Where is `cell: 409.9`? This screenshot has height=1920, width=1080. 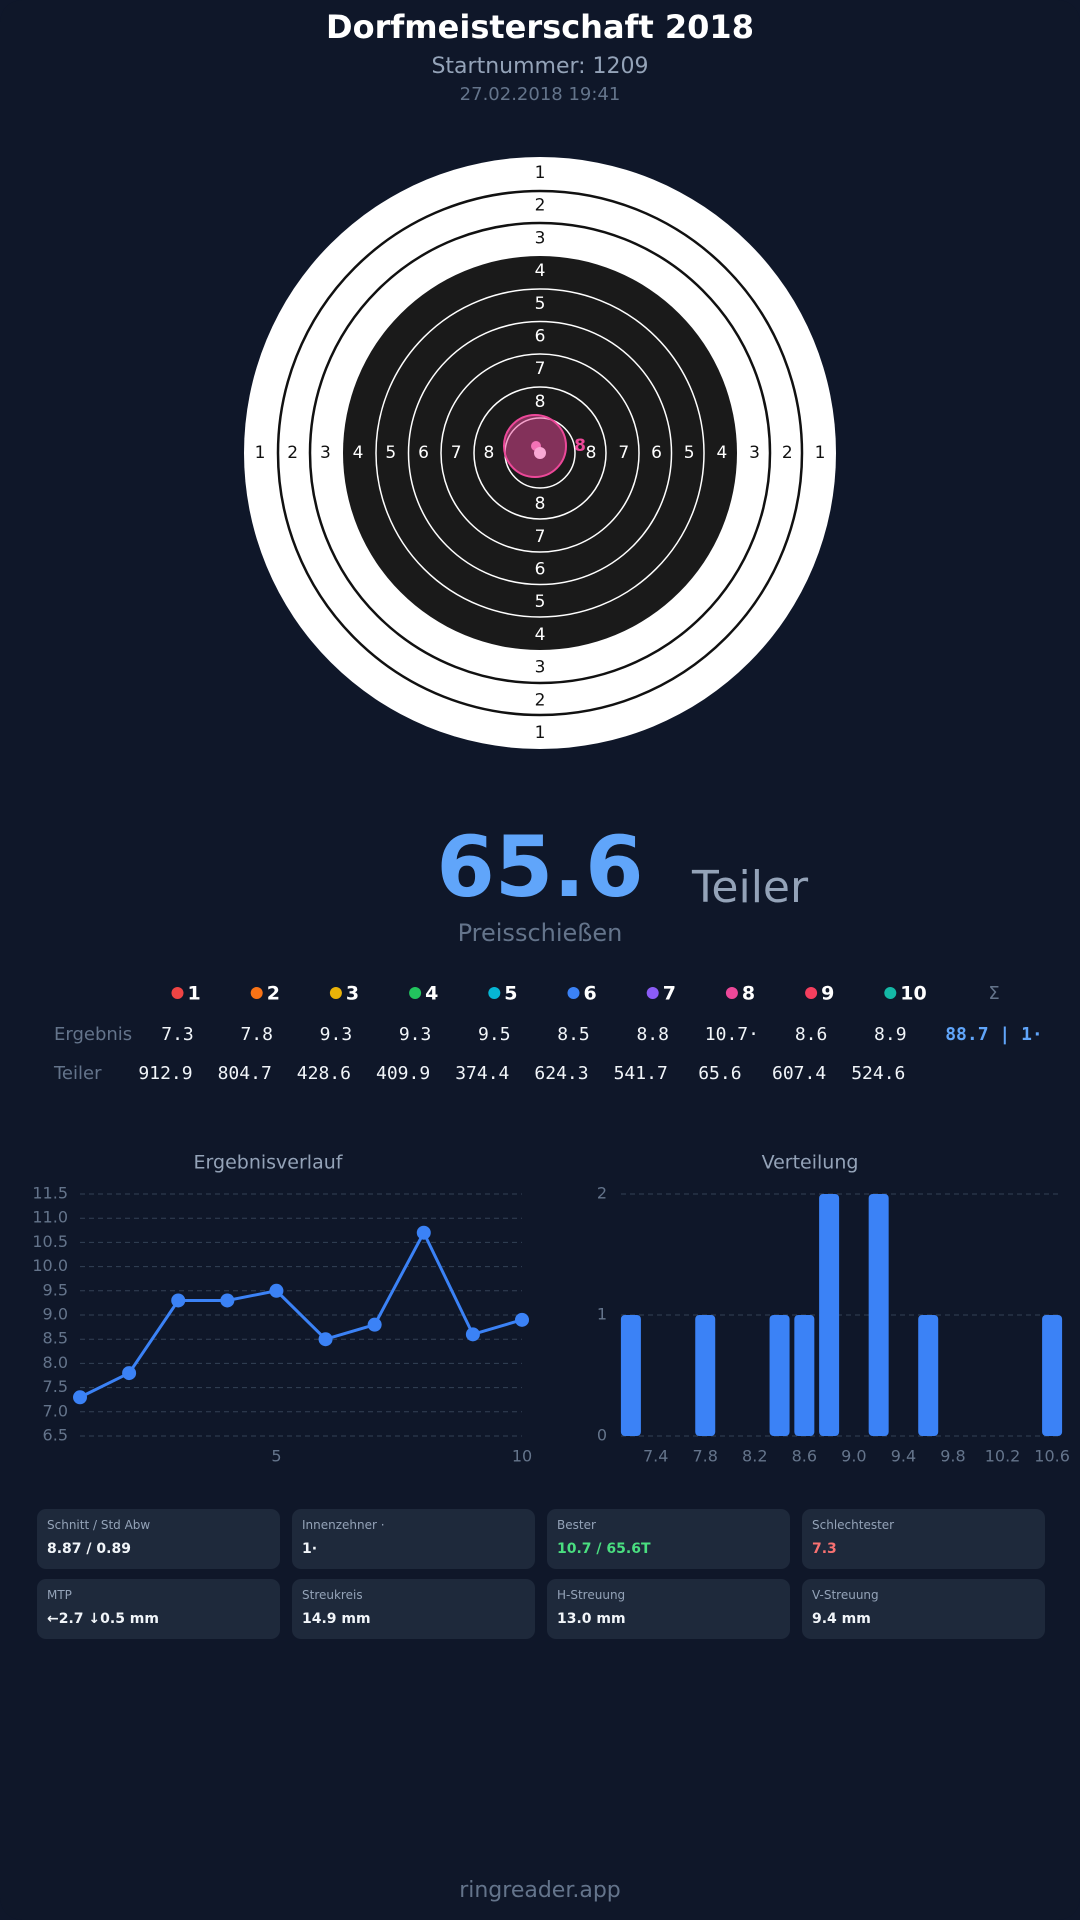 cell: 409.9 is located at coordinates (403, 1073).